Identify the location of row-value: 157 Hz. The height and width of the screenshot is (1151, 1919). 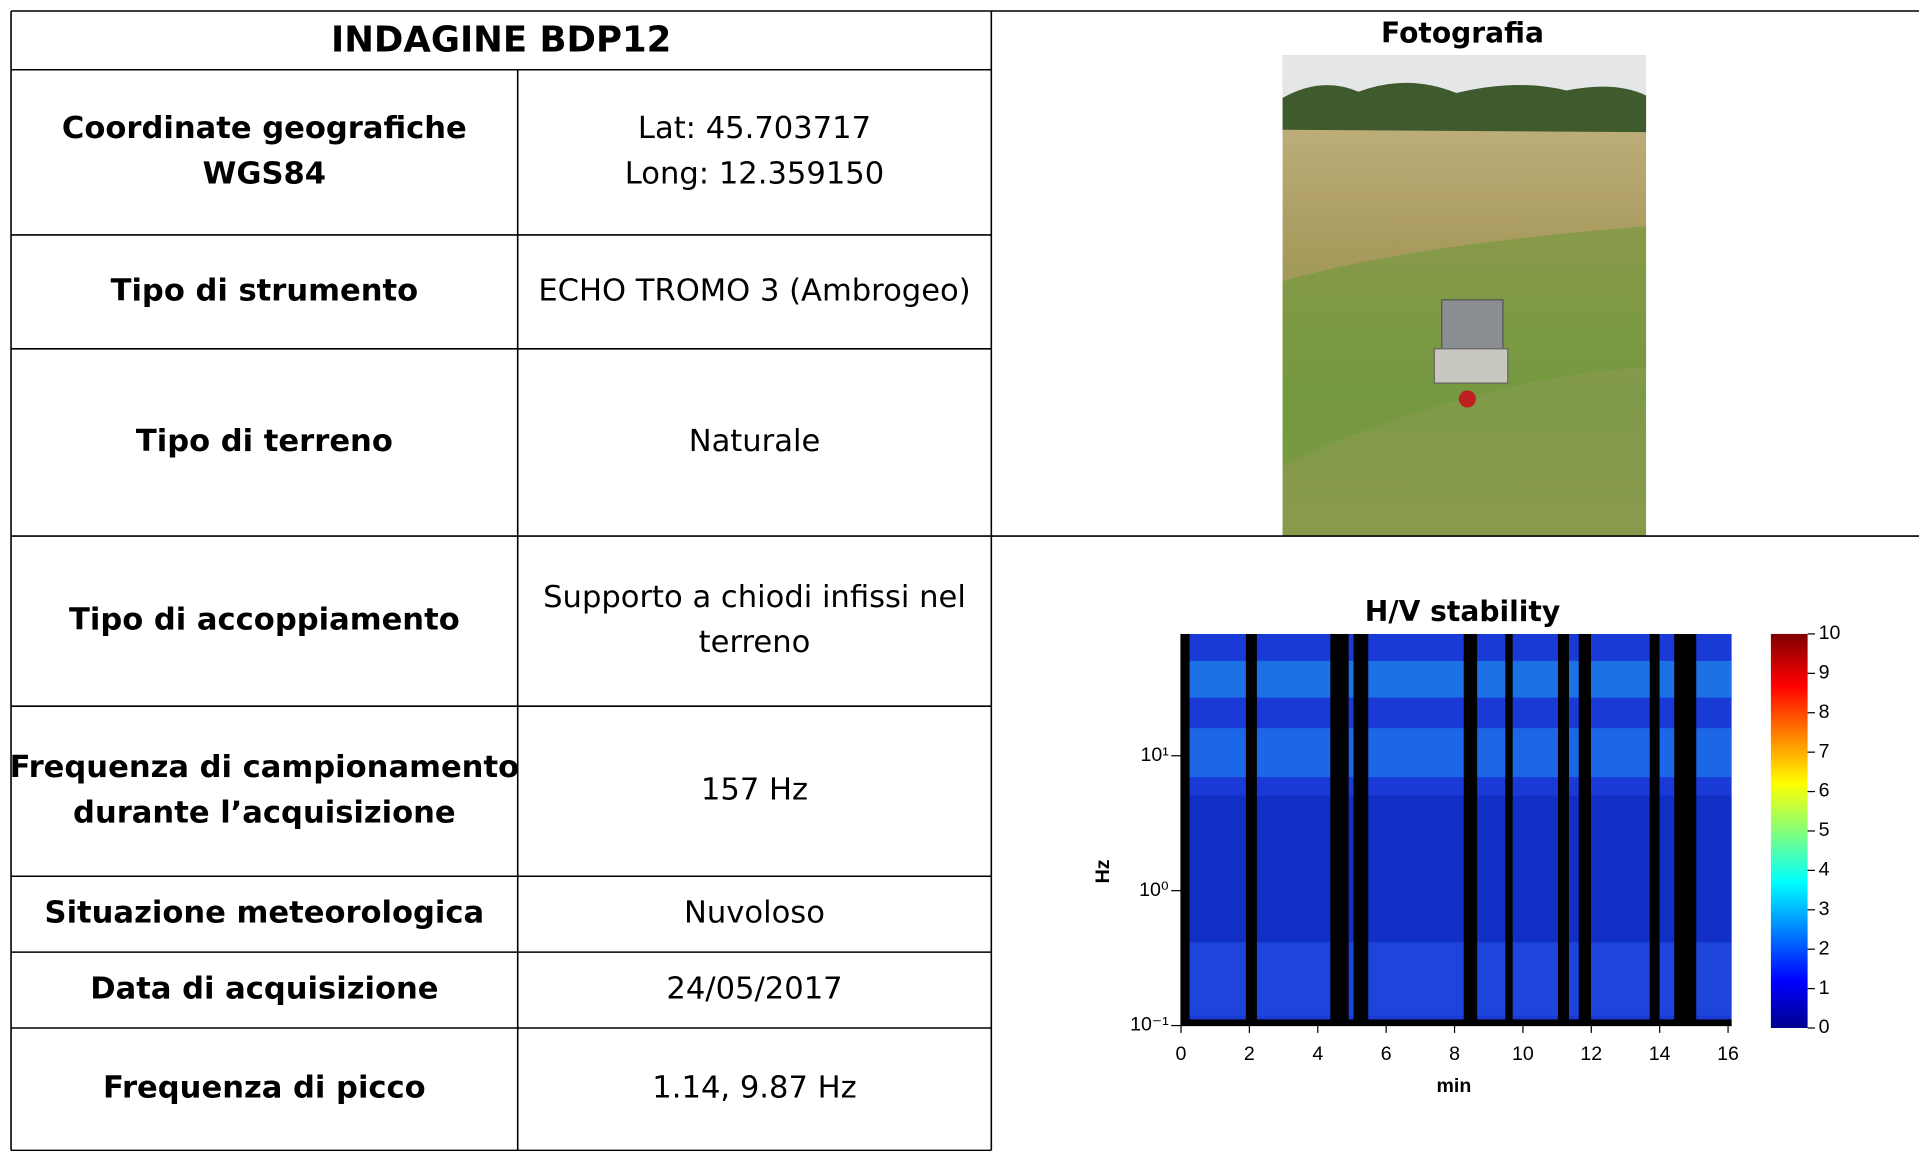
(754, 790).